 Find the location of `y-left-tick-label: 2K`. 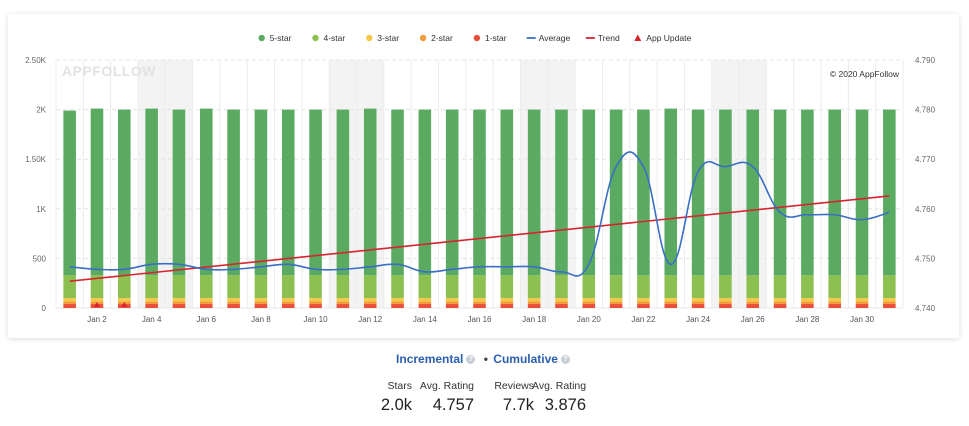

y-left-tick-label: 2K is located at coordinates (41, 110).